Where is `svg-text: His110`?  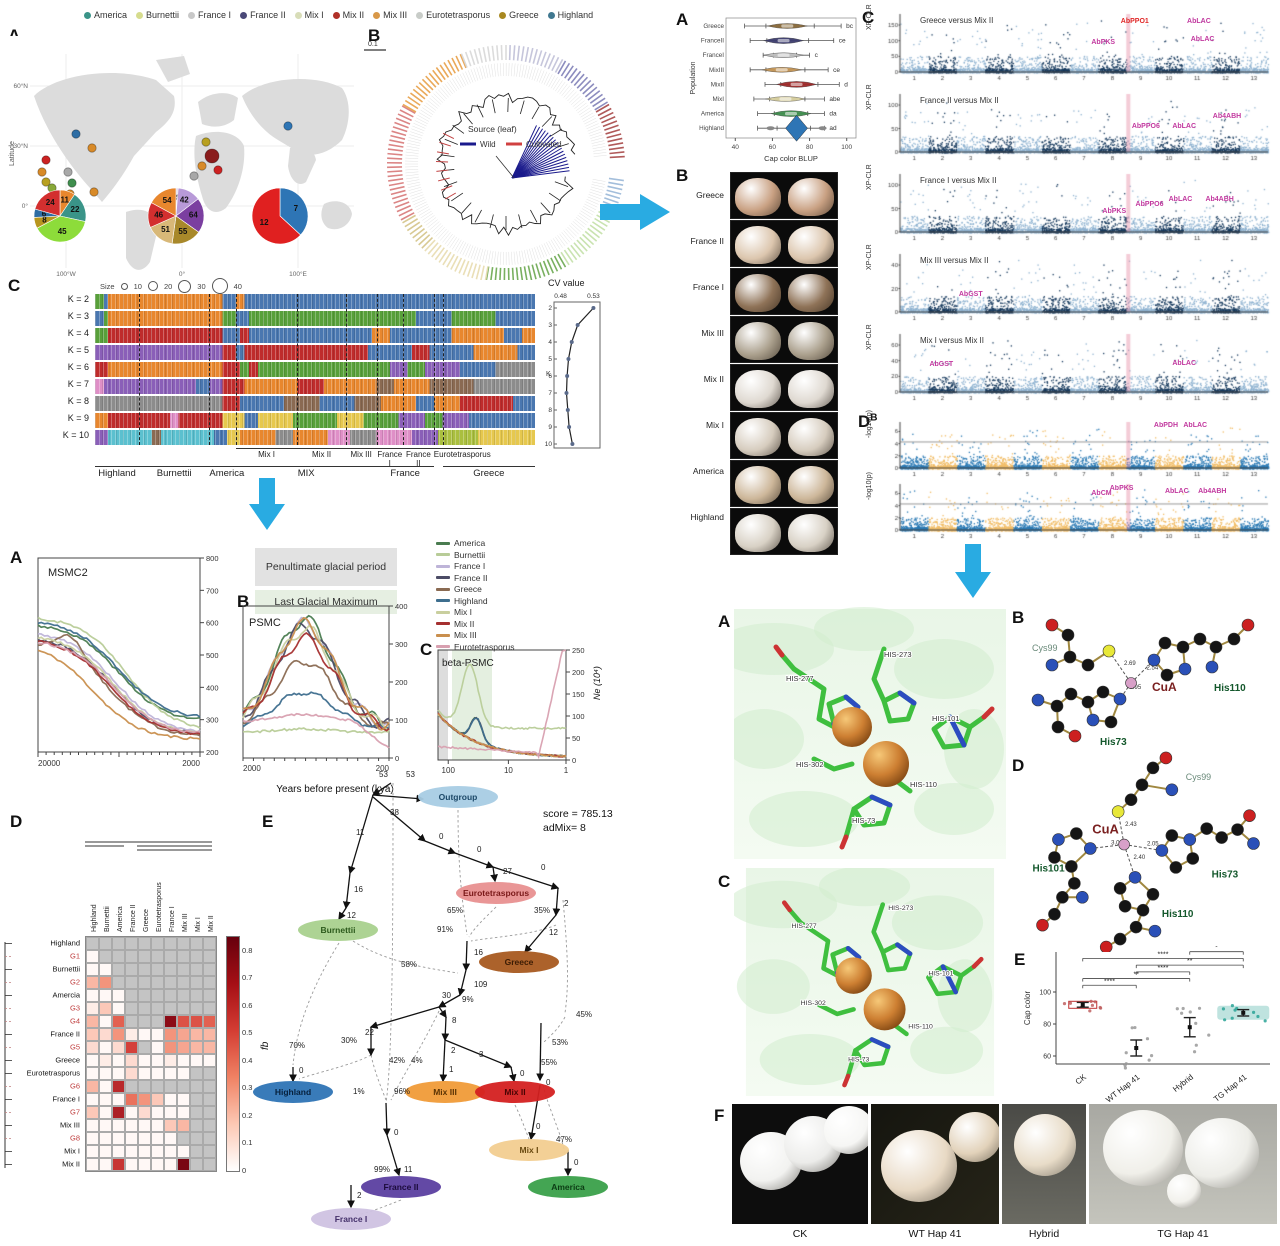 svg-text: His110 is located at coordinates (1178, 914).